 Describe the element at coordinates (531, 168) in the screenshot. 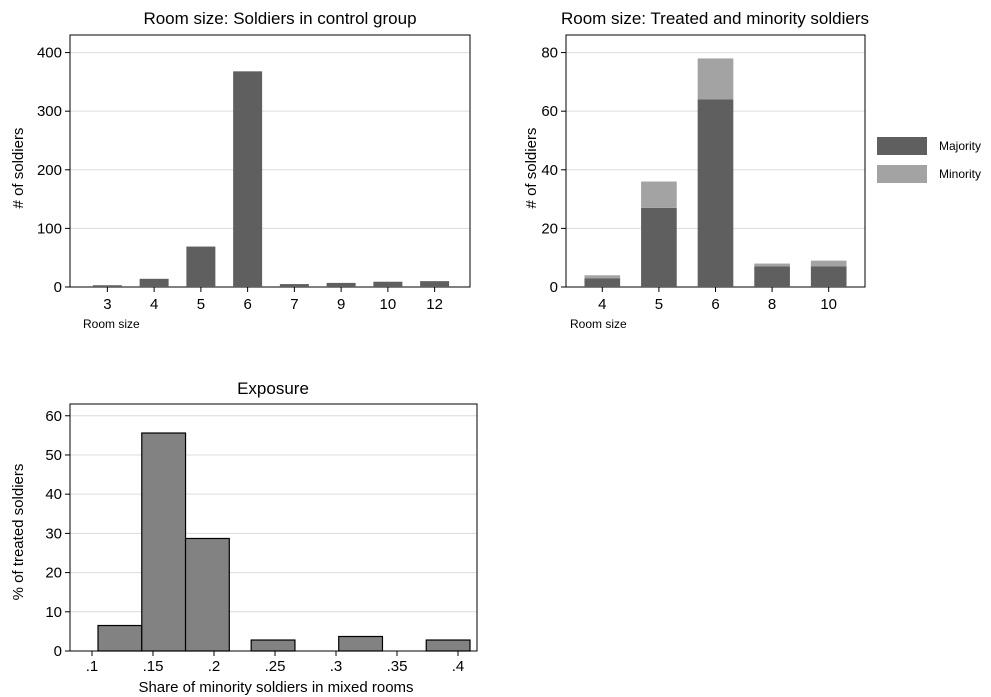

I see `chart-treated-ylabel: # of soldiers` at that location.